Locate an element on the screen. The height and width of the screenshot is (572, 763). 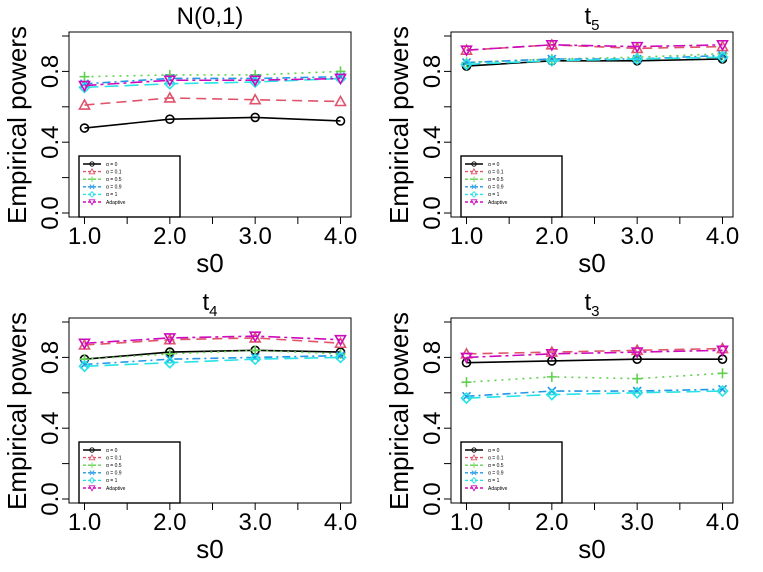
chart-title-main: N(0,1) is located at coordinates (210, 16).